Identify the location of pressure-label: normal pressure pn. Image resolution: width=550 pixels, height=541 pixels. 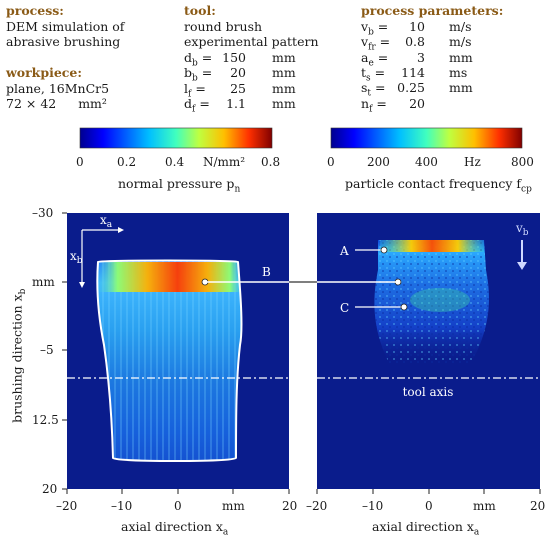
(179, 185).